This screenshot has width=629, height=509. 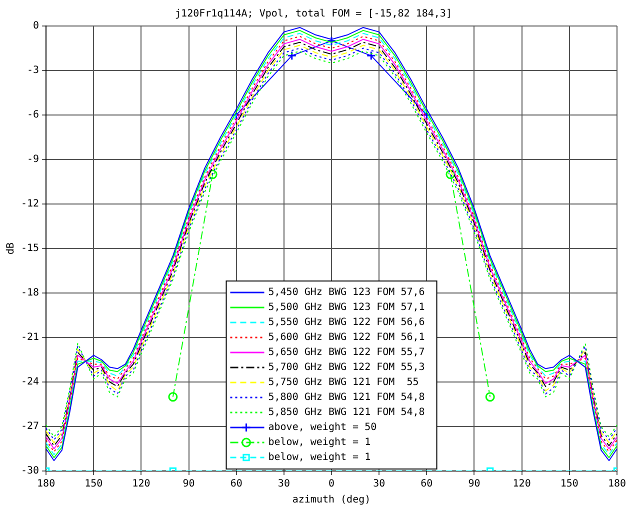 I want to click on y-tick-label: 0, so click(x=36, y=26).